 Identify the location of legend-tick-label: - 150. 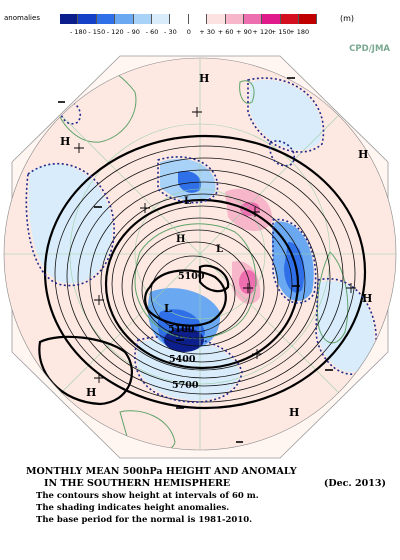
(97, 32).